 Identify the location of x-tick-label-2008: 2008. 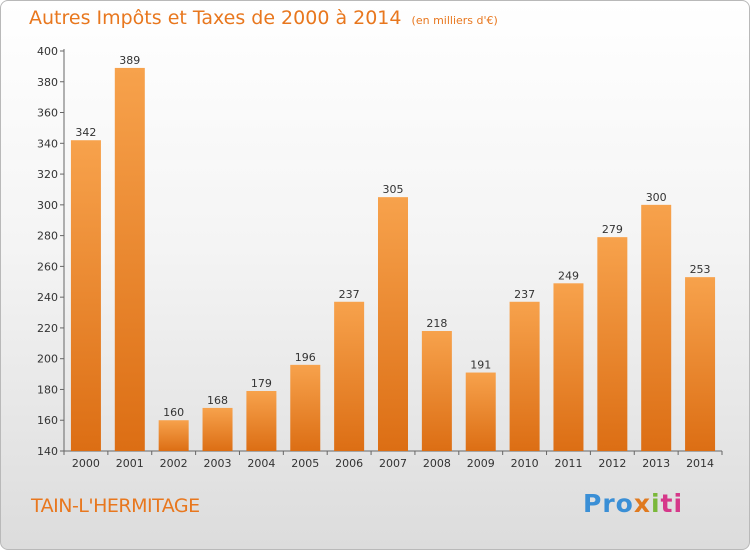
(437, 463).